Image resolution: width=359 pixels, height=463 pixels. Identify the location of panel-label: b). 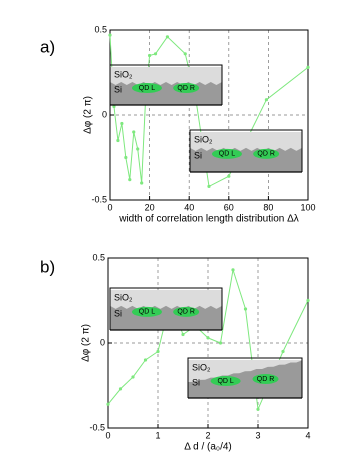
(47, 266).